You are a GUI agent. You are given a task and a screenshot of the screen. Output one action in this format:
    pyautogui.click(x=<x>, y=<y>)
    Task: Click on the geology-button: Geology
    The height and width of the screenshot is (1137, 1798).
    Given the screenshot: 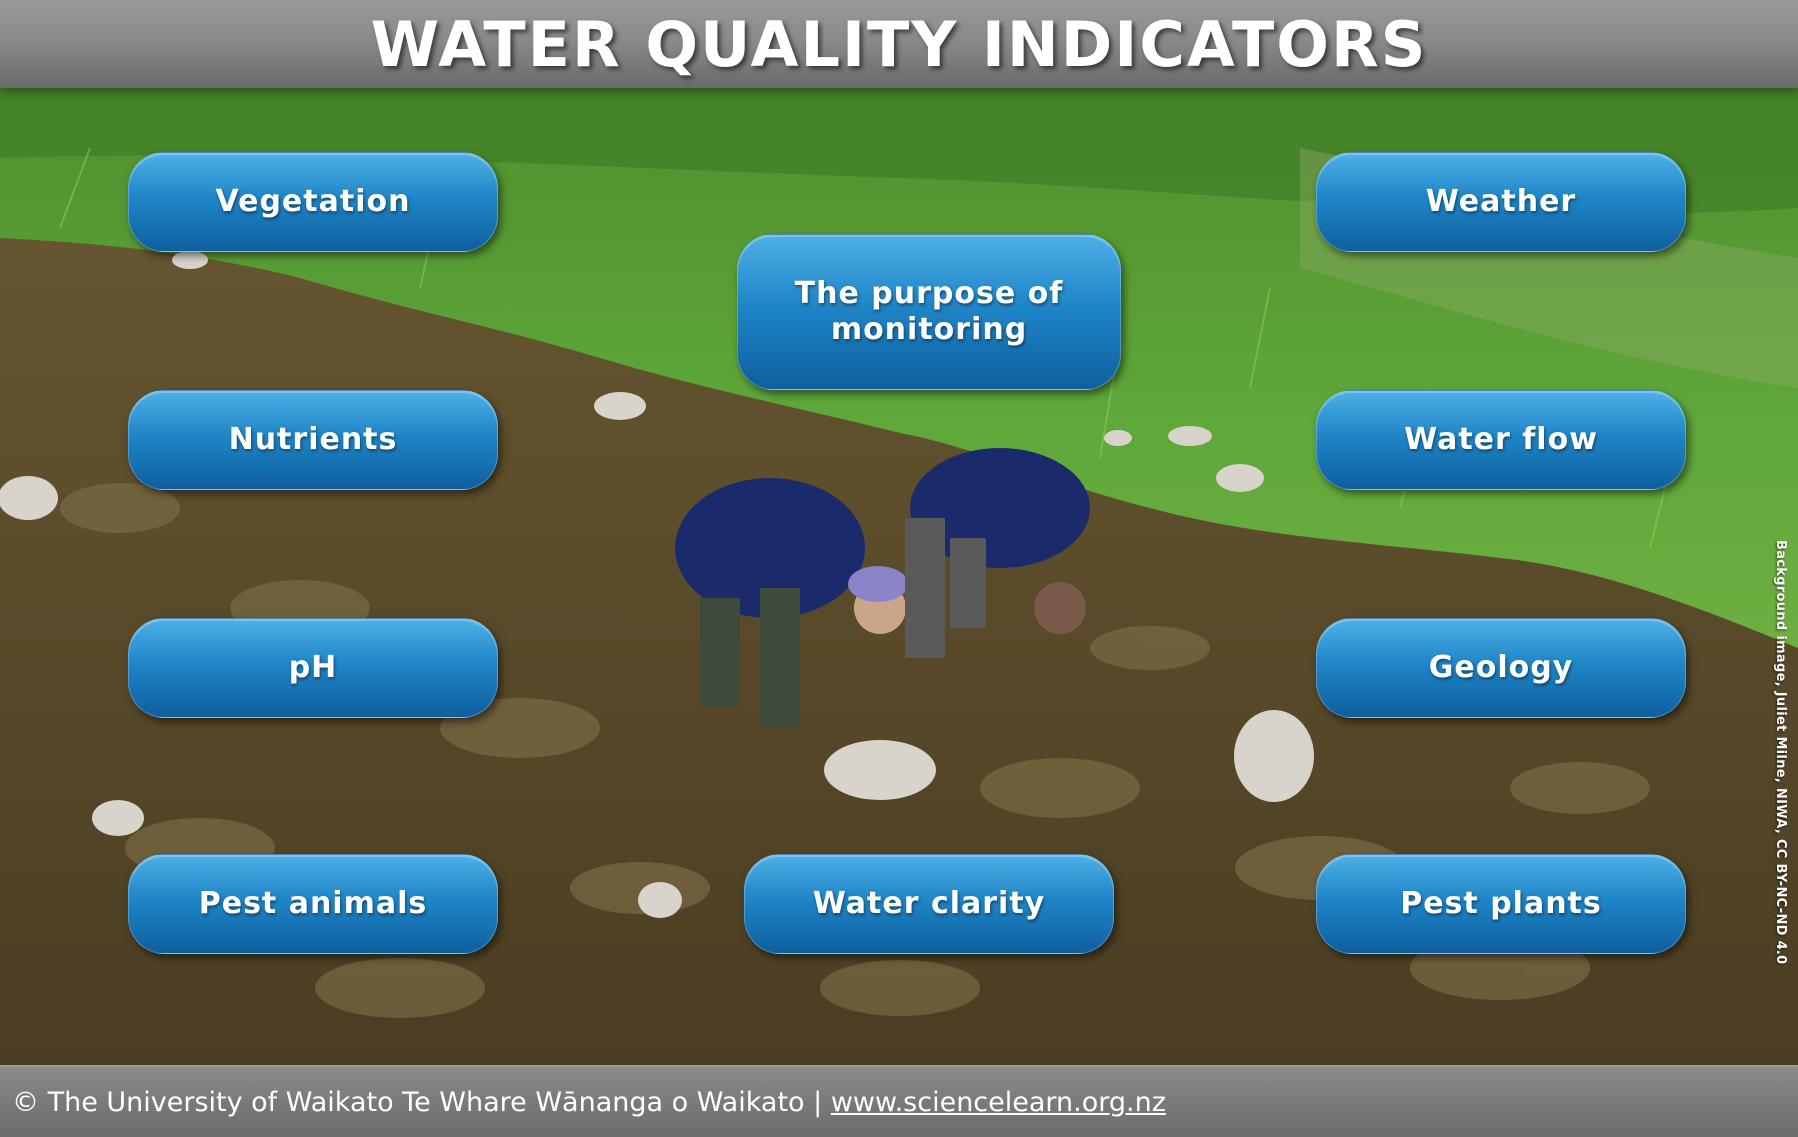 What is the action you would take?
    pyautogui.click(x=1501, y=668)
    